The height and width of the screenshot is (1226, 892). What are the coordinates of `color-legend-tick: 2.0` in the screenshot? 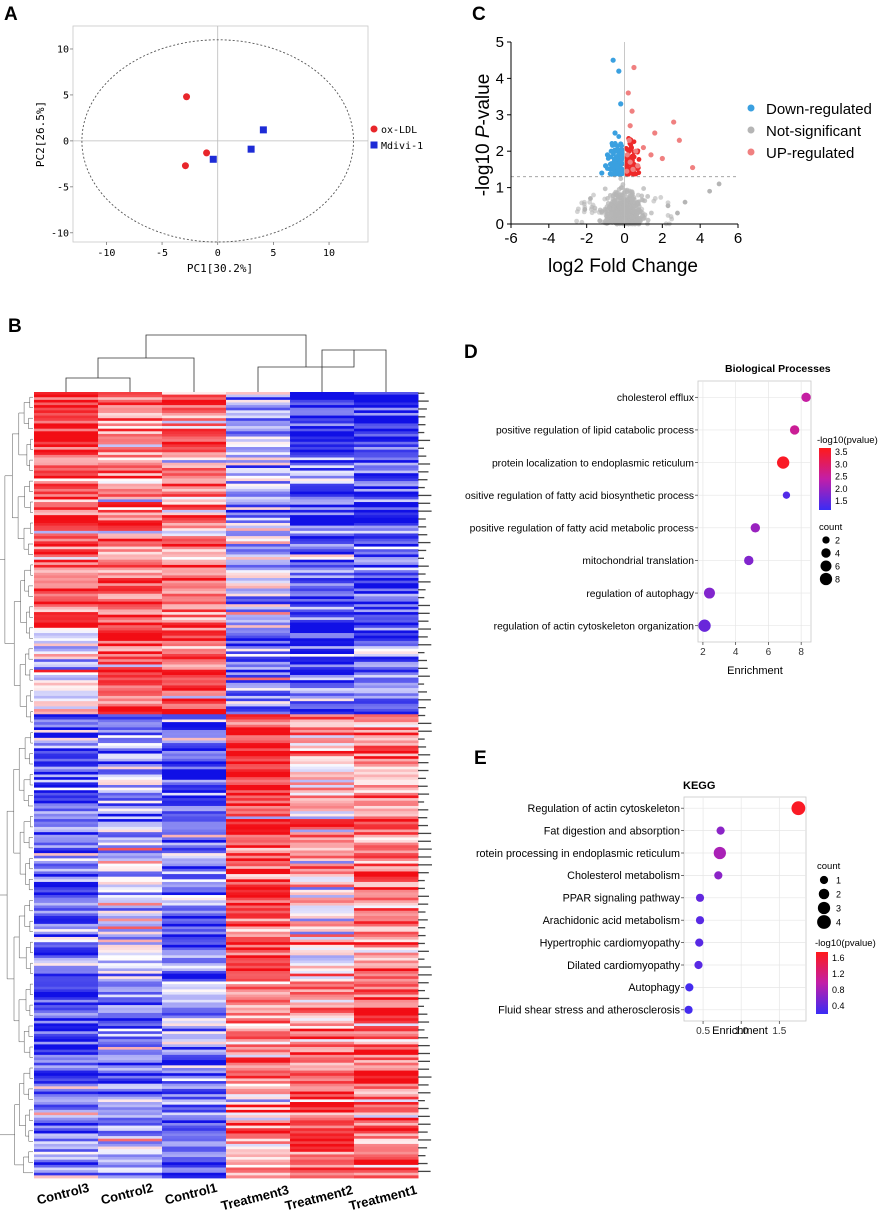 It's located at (841, 489).